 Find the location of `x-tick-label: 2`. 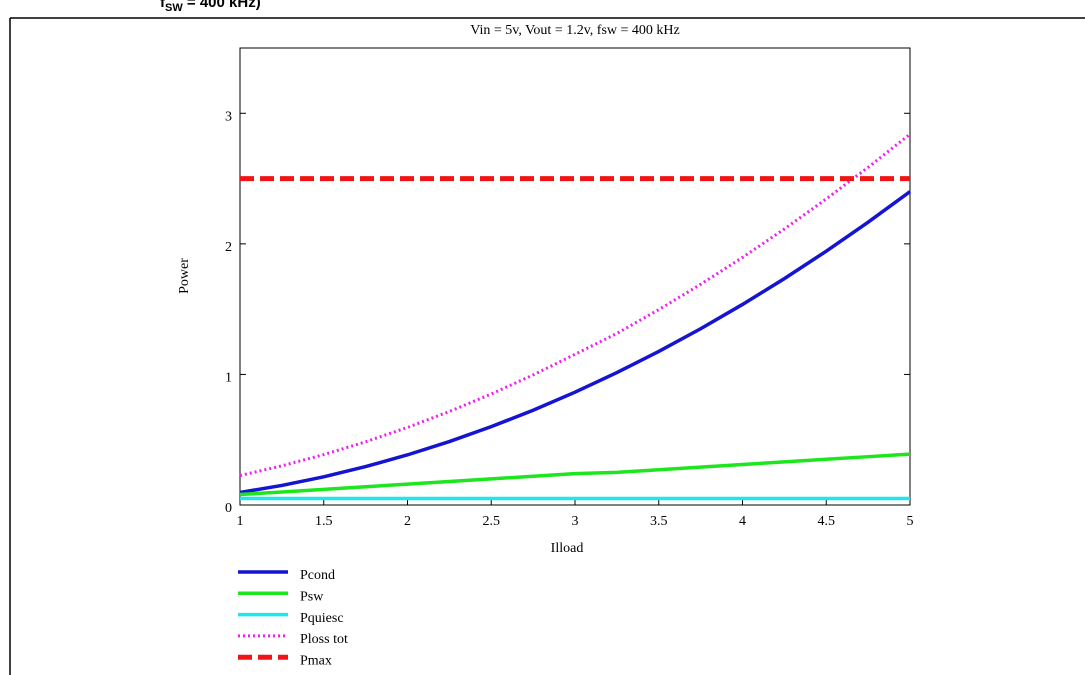

x-tick-label: 2 is located at coordinates (407, 521).